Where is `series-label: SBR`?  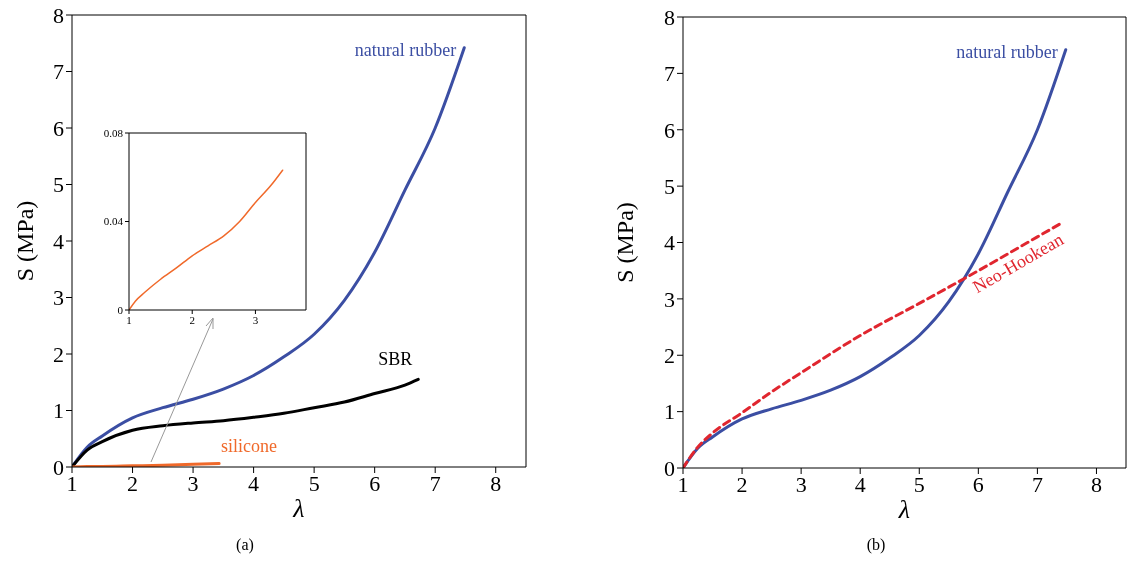
series-label: SBR is located at coordinates (395, 359).